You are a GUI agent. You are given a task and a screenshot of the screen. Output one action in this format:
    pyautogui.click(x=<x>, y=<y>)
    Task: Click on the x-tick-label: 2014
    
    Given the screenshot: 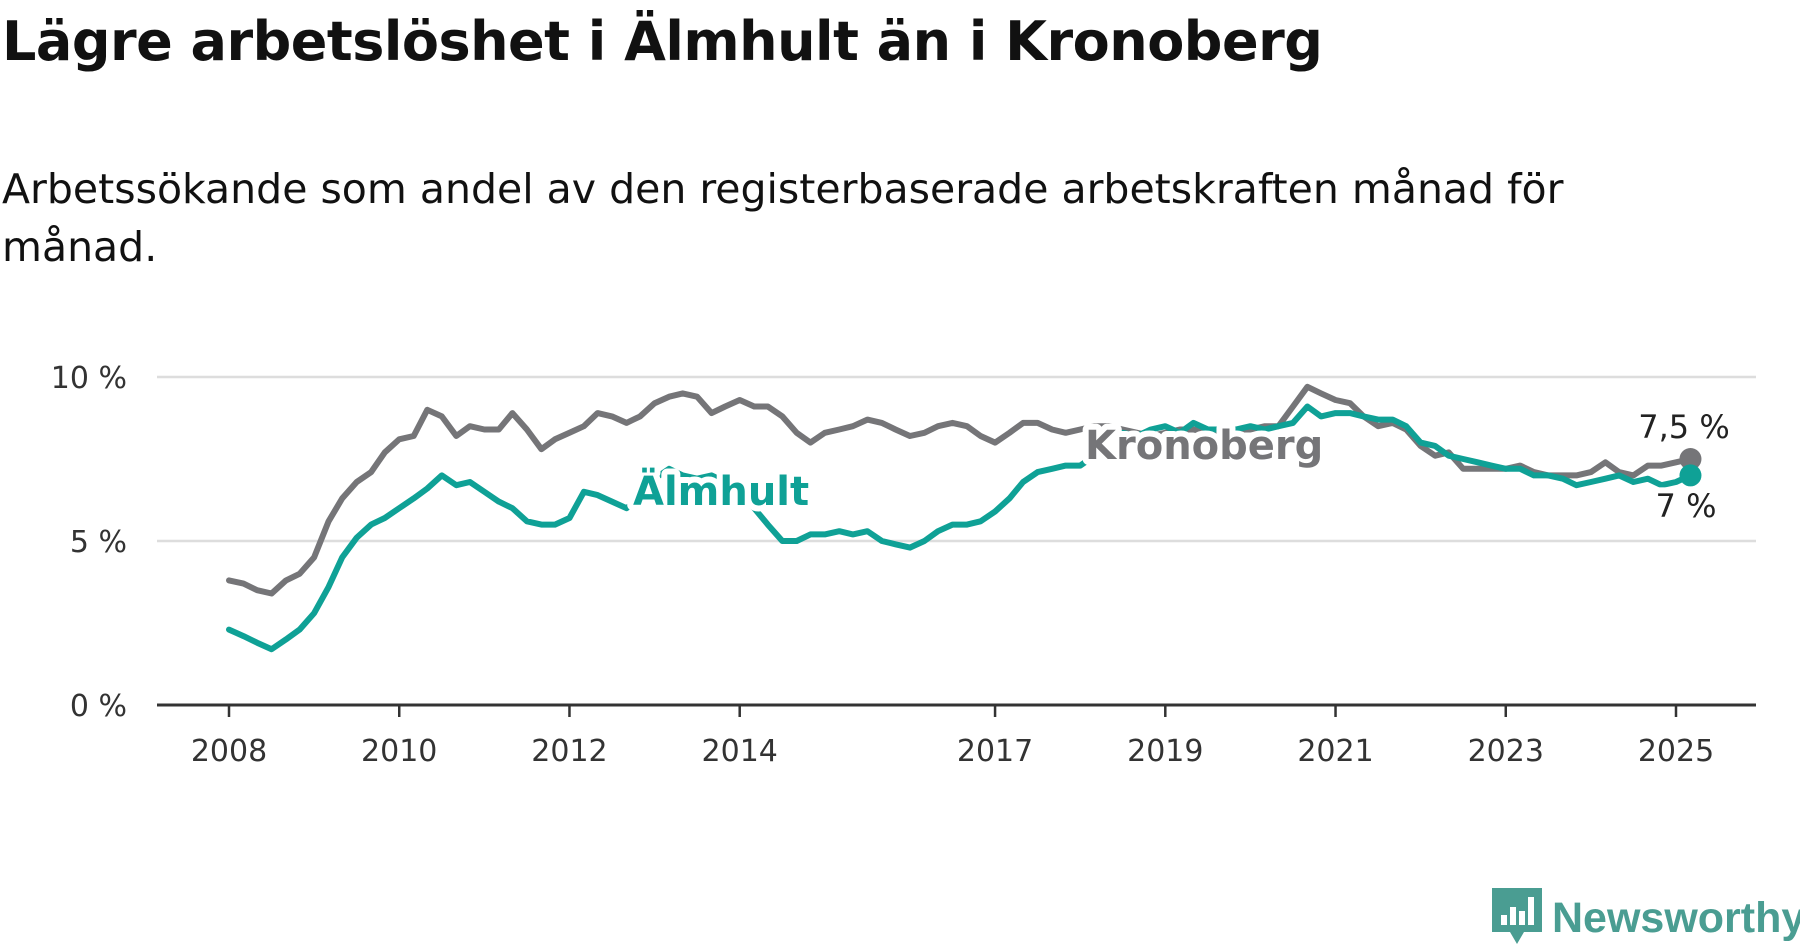 What is the action you would take?
    pyautogui.click(x=740, y=751)
    